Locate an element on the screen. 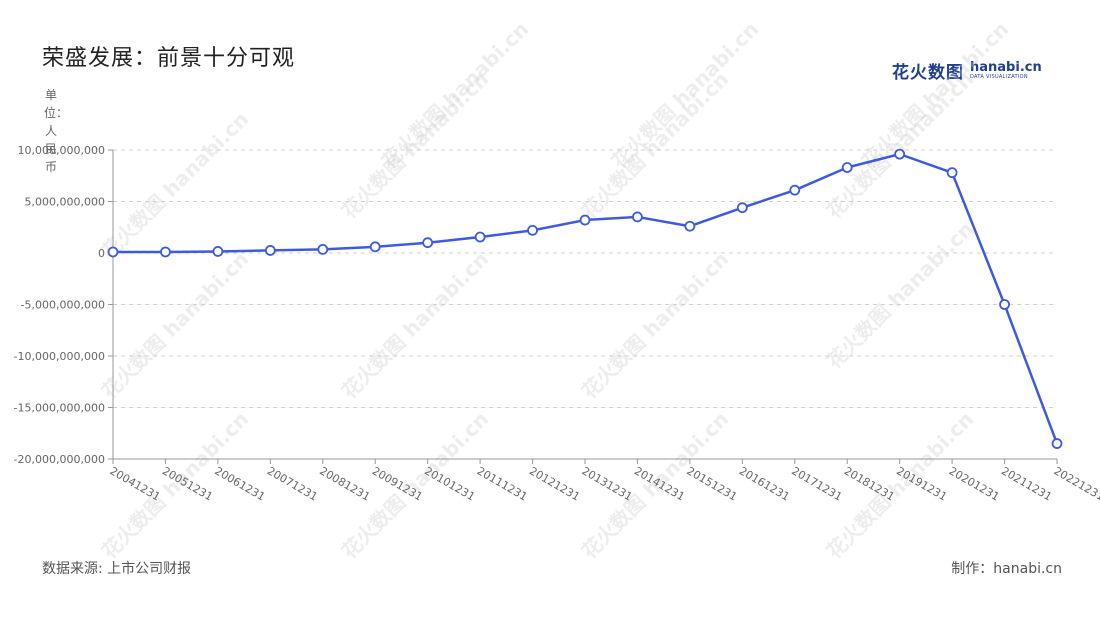 The image size is (1100, 620). hanabi-logo: 花火数图 hanabi.cn DATA VISUALIZATION is located at coordinates (967, 70).